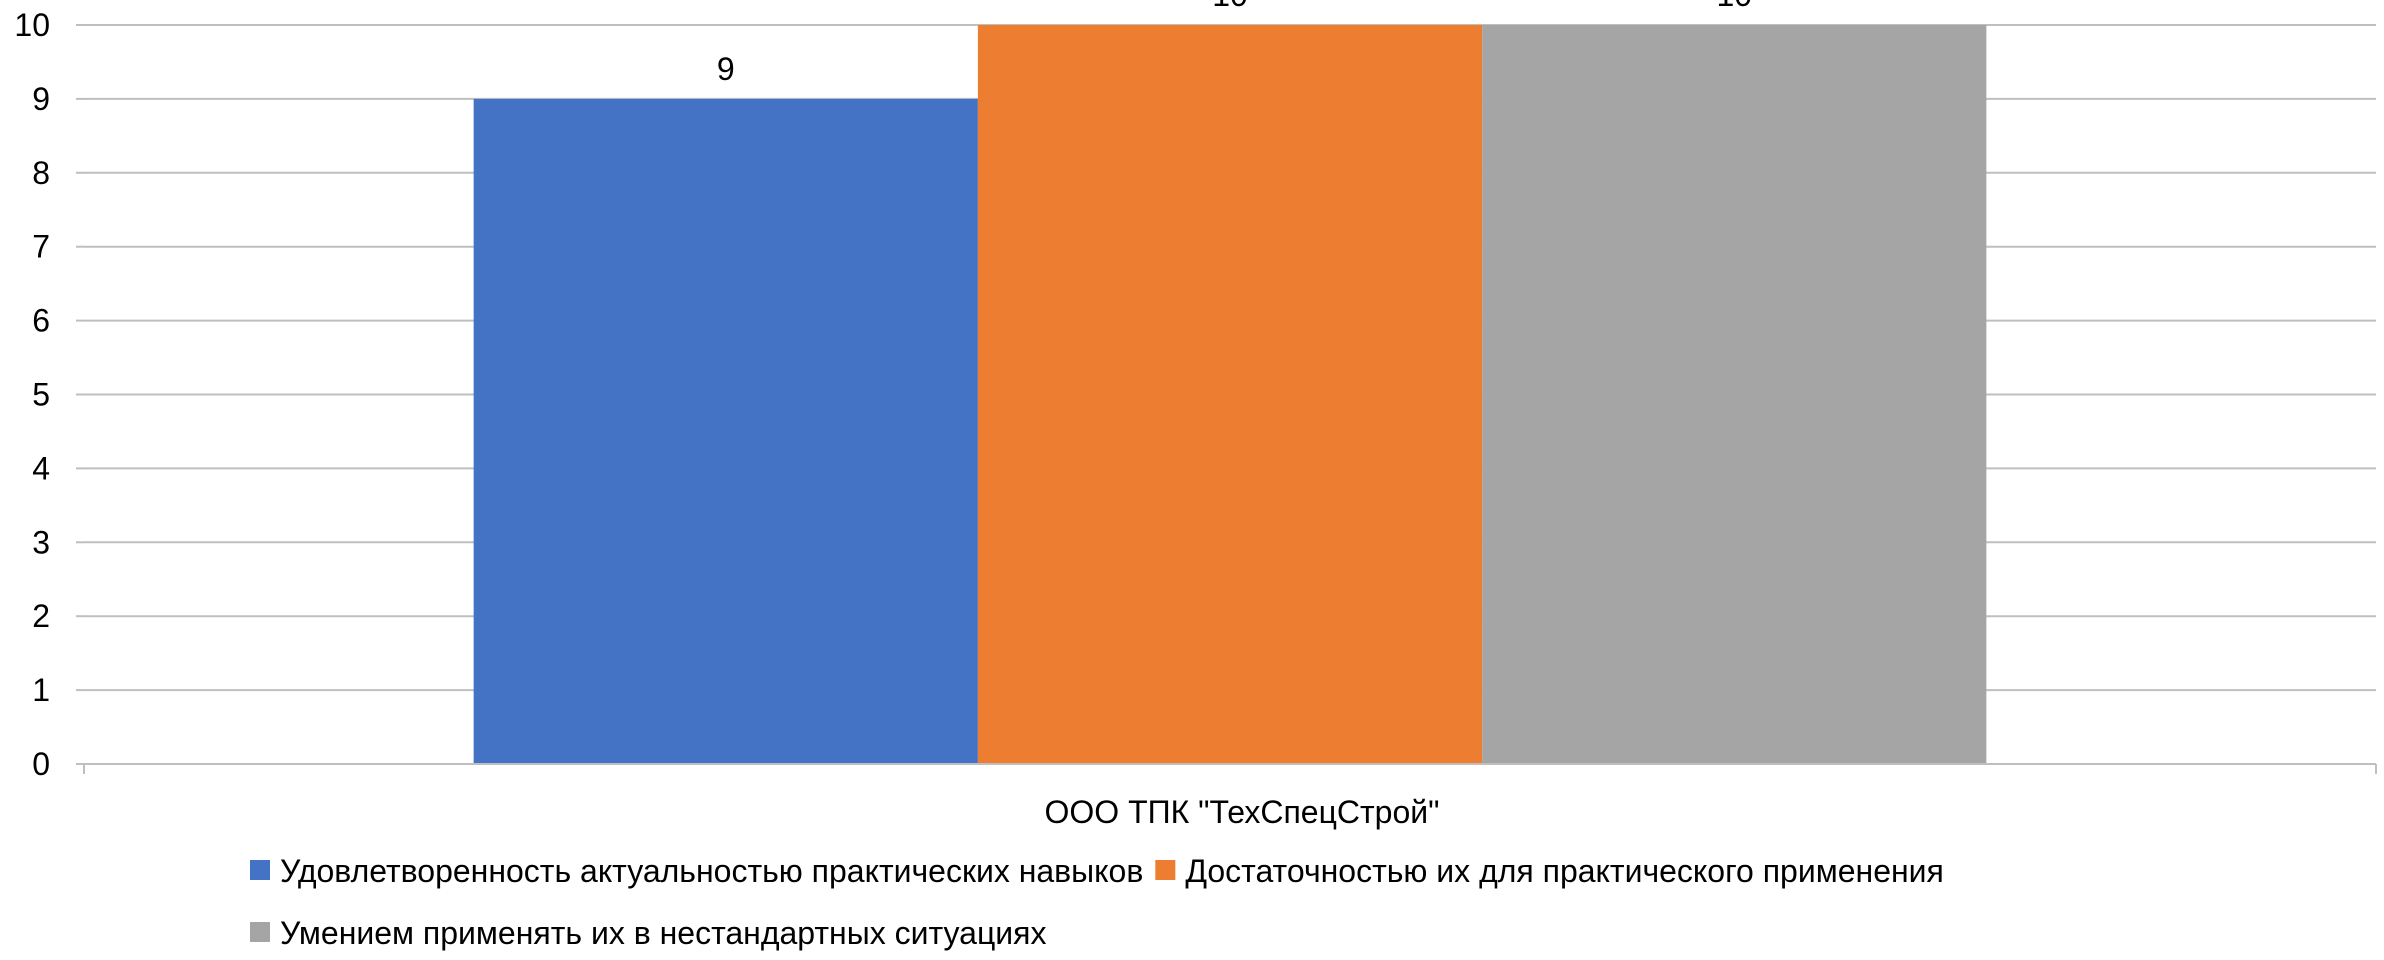  Describe the element at coordinates (1234, 43) in the screenshot. I see `data-labels: 9 10 10` at that location.